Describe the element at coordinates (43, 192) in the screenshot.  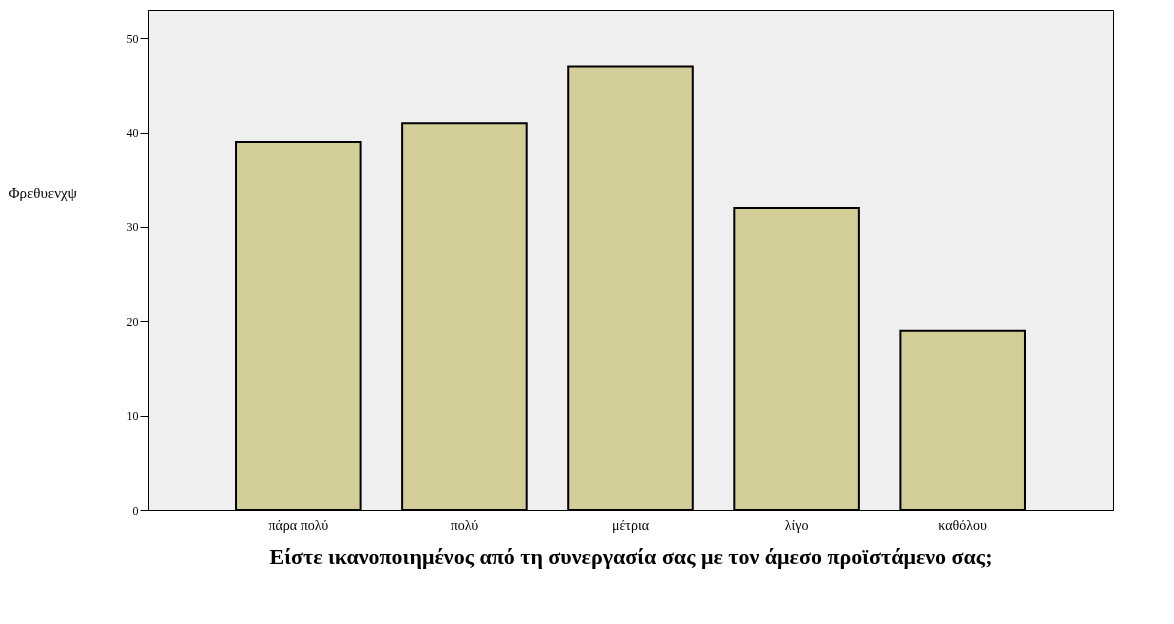
I see `y-axis-title: Φρεθυενχψ` at that location.